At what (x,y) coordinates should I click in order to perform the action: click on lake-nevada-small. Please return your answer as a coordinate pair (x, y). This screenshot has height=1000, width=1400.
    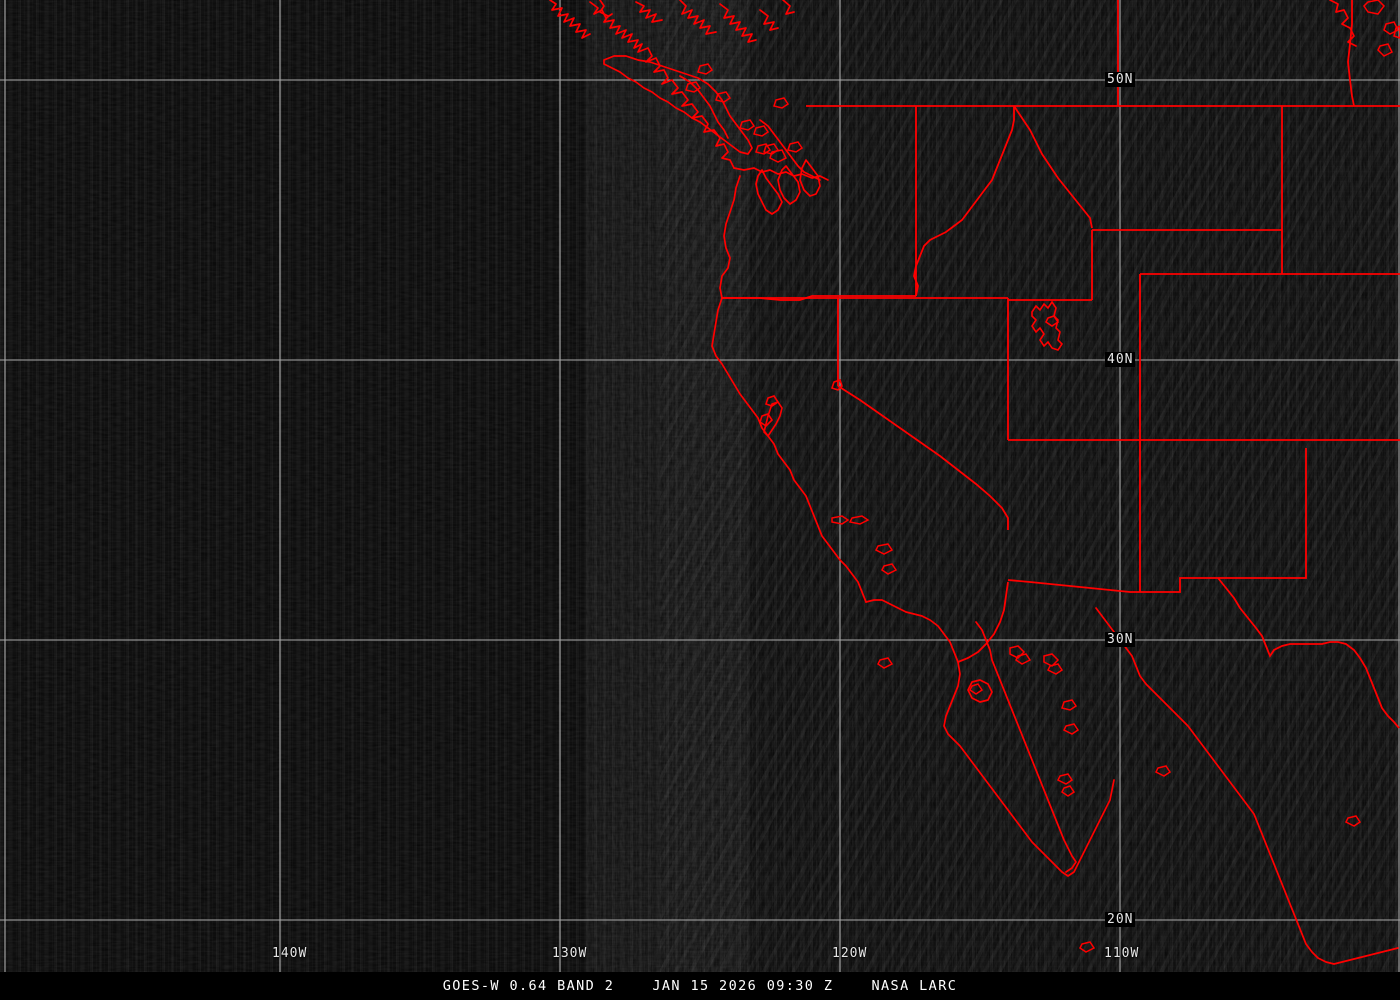
    Looking at the image, I should click on (836, 384).